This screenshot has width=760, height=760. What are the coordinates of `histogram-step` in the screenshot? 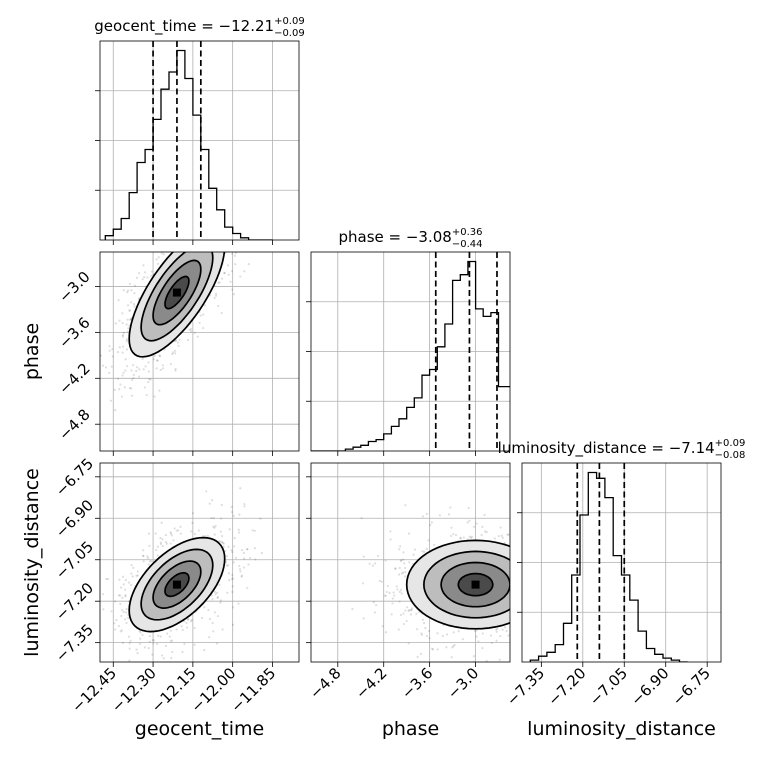 It's located at (410, 355).